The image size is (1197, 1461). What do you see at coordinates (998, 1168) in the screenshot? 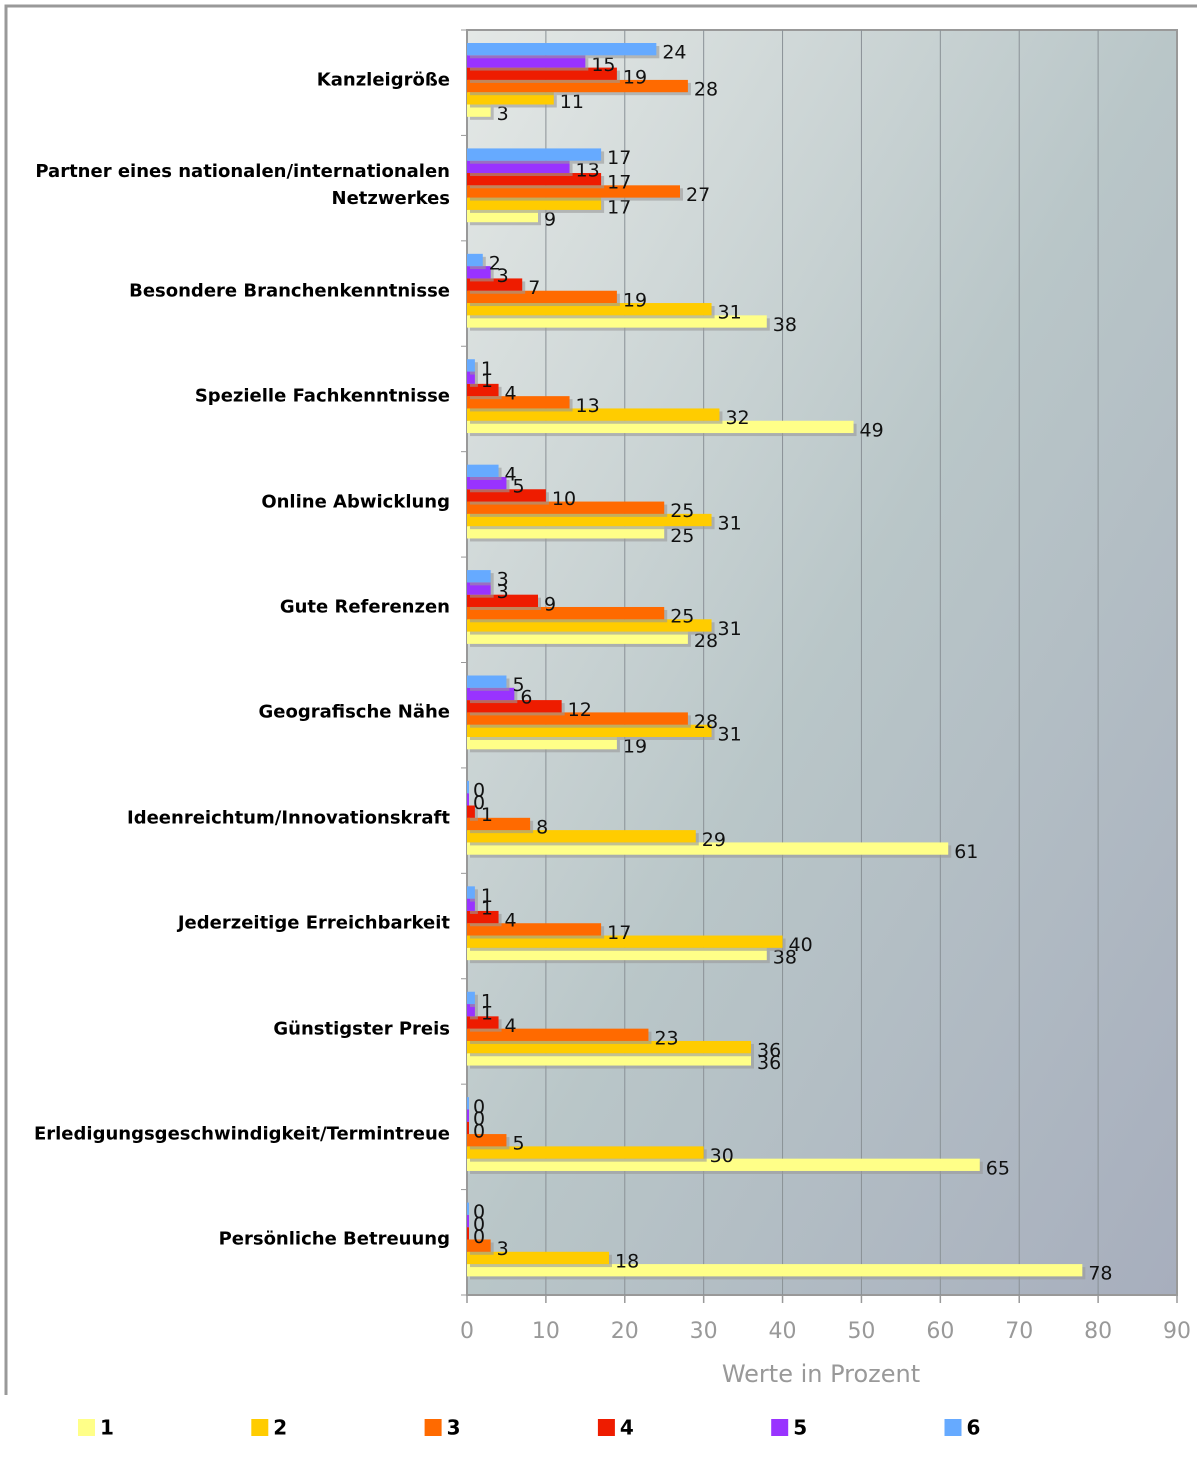
I see `value-label: 65` at bounding box center [998, 1168].